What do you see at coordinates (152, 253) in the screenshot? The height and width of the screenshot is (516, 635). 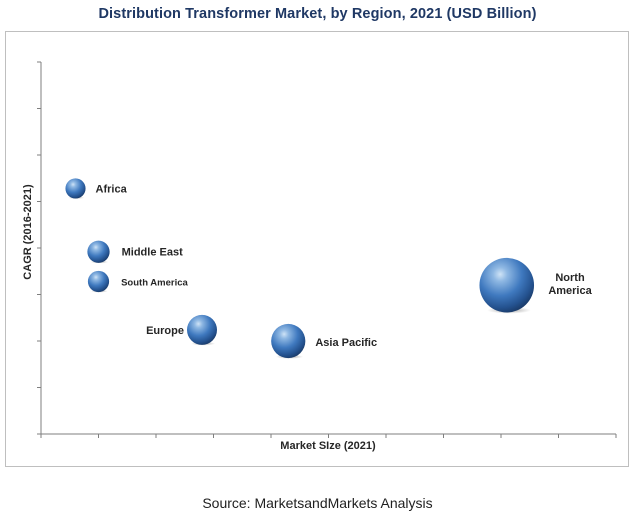 I see `bubble-label-middle-east: Middle East` at bounding box center [152, 253].